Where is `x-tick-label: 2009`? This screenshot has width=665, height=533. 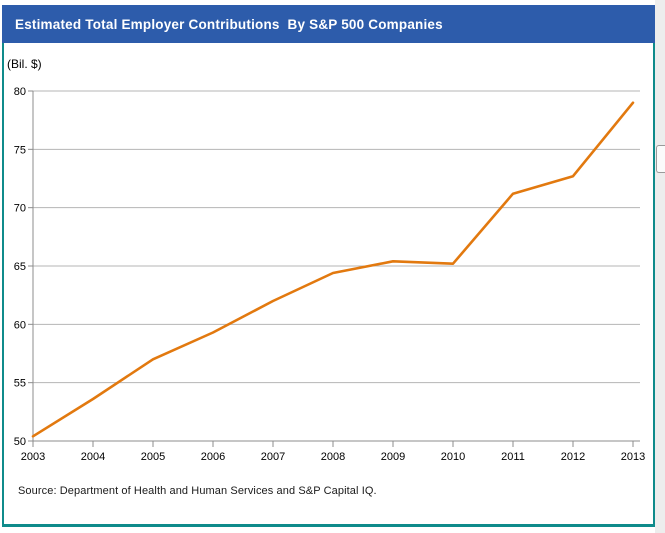
x-tick-label: 2009 is located at coordinates (393, 457).